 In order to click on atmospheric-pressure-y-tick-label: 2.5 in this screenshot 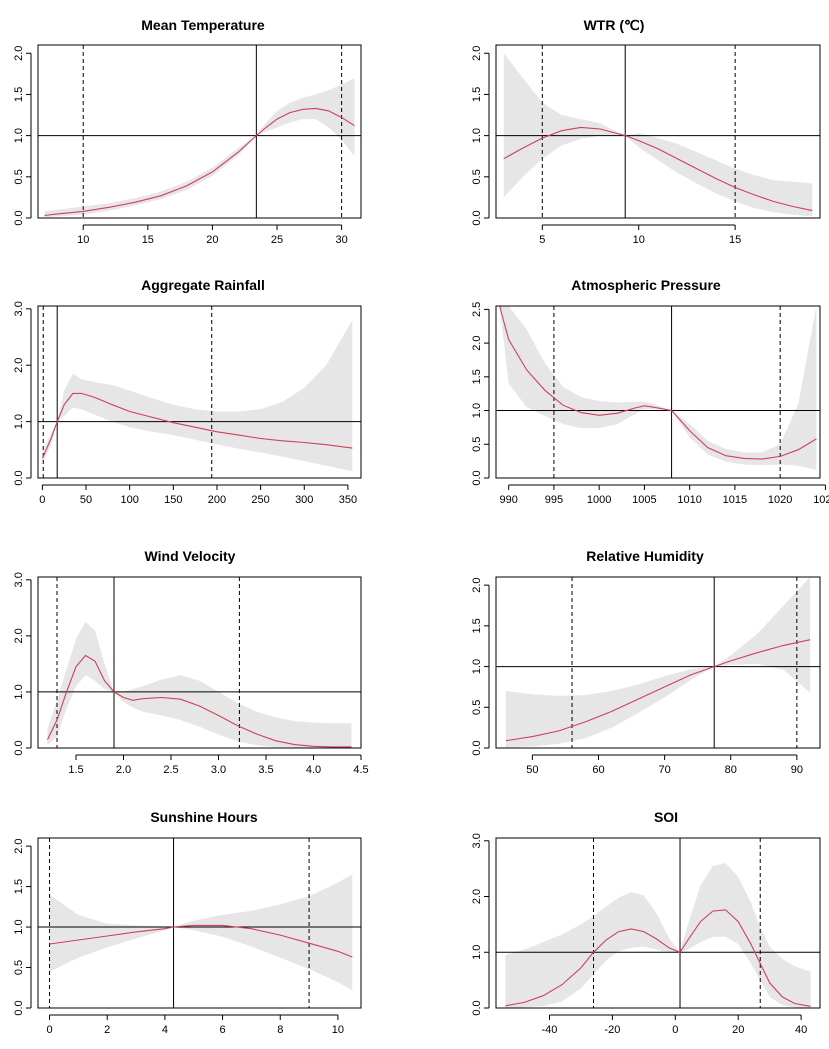, I will do `click(477, 309)`.